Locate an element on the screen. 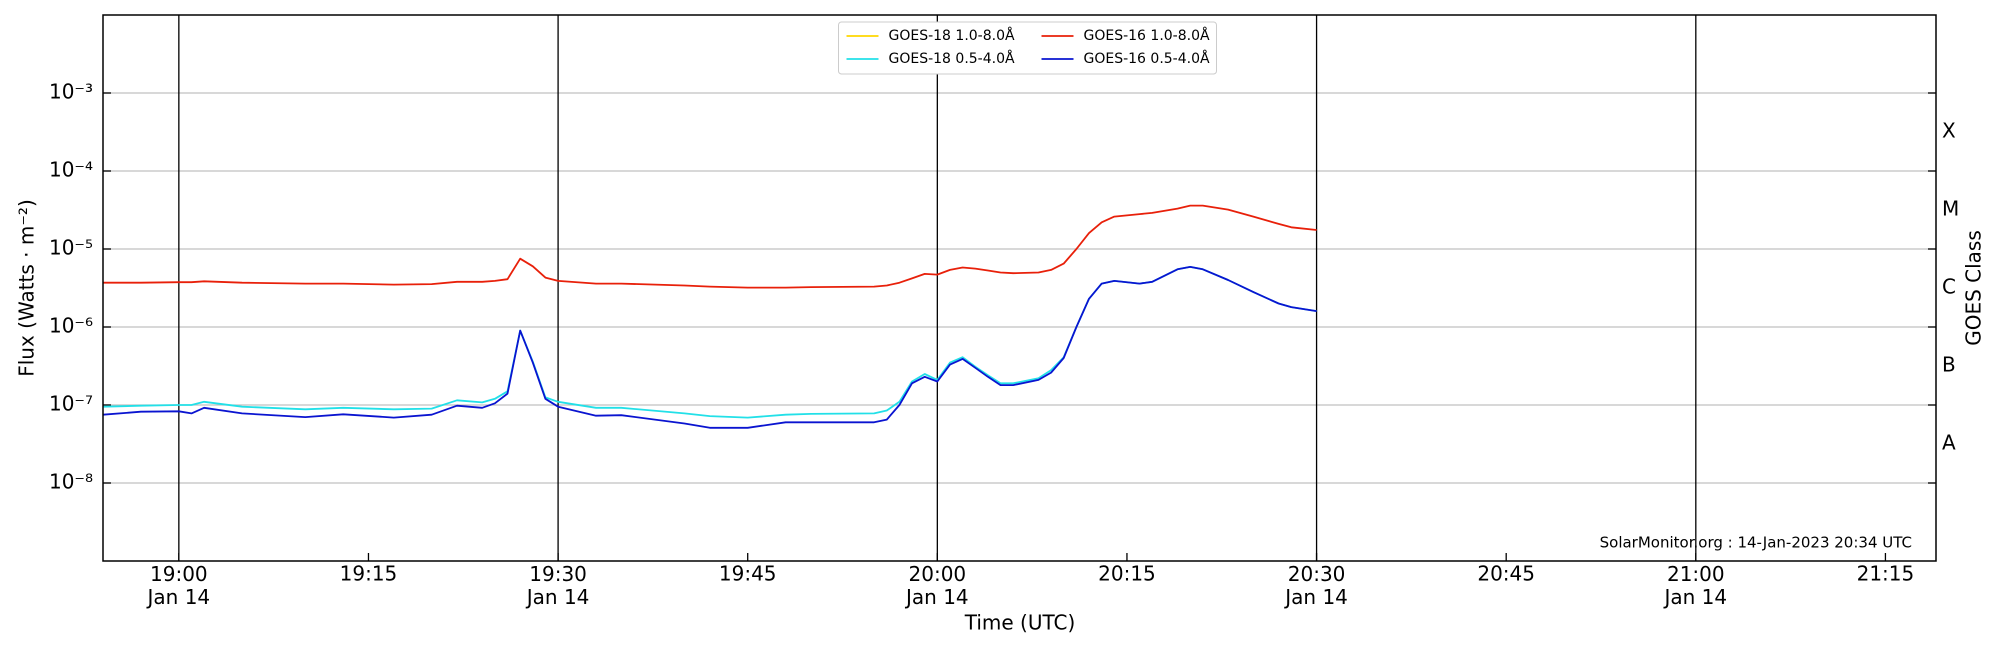 Image resolution: width=2000 pixels, height=650 pixels. x-tick-label: 19:30 Jan 14 is located at coordinates (557, 585).